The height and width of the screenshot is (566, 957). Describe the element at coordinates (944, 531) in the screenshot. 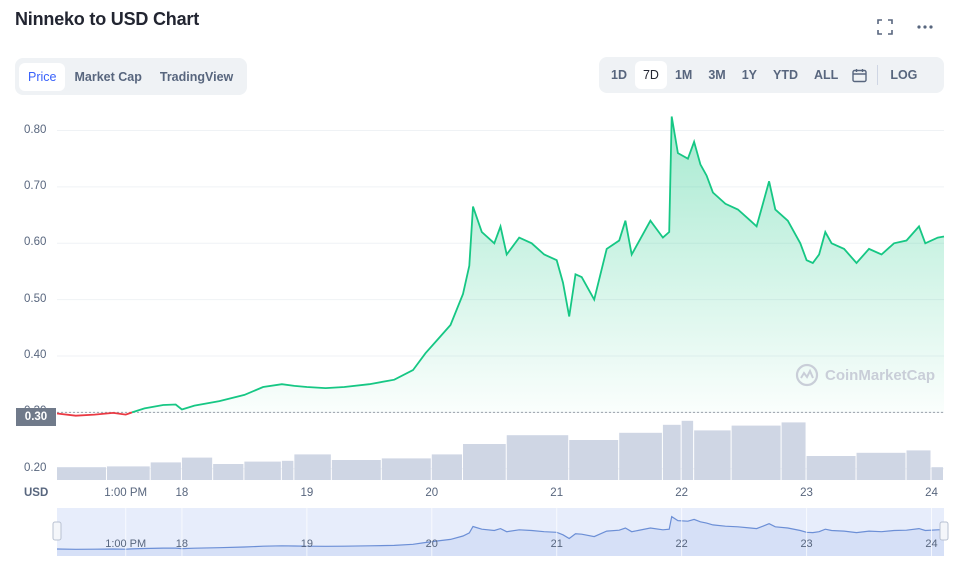

I see `navigator-handle-right` at that location.